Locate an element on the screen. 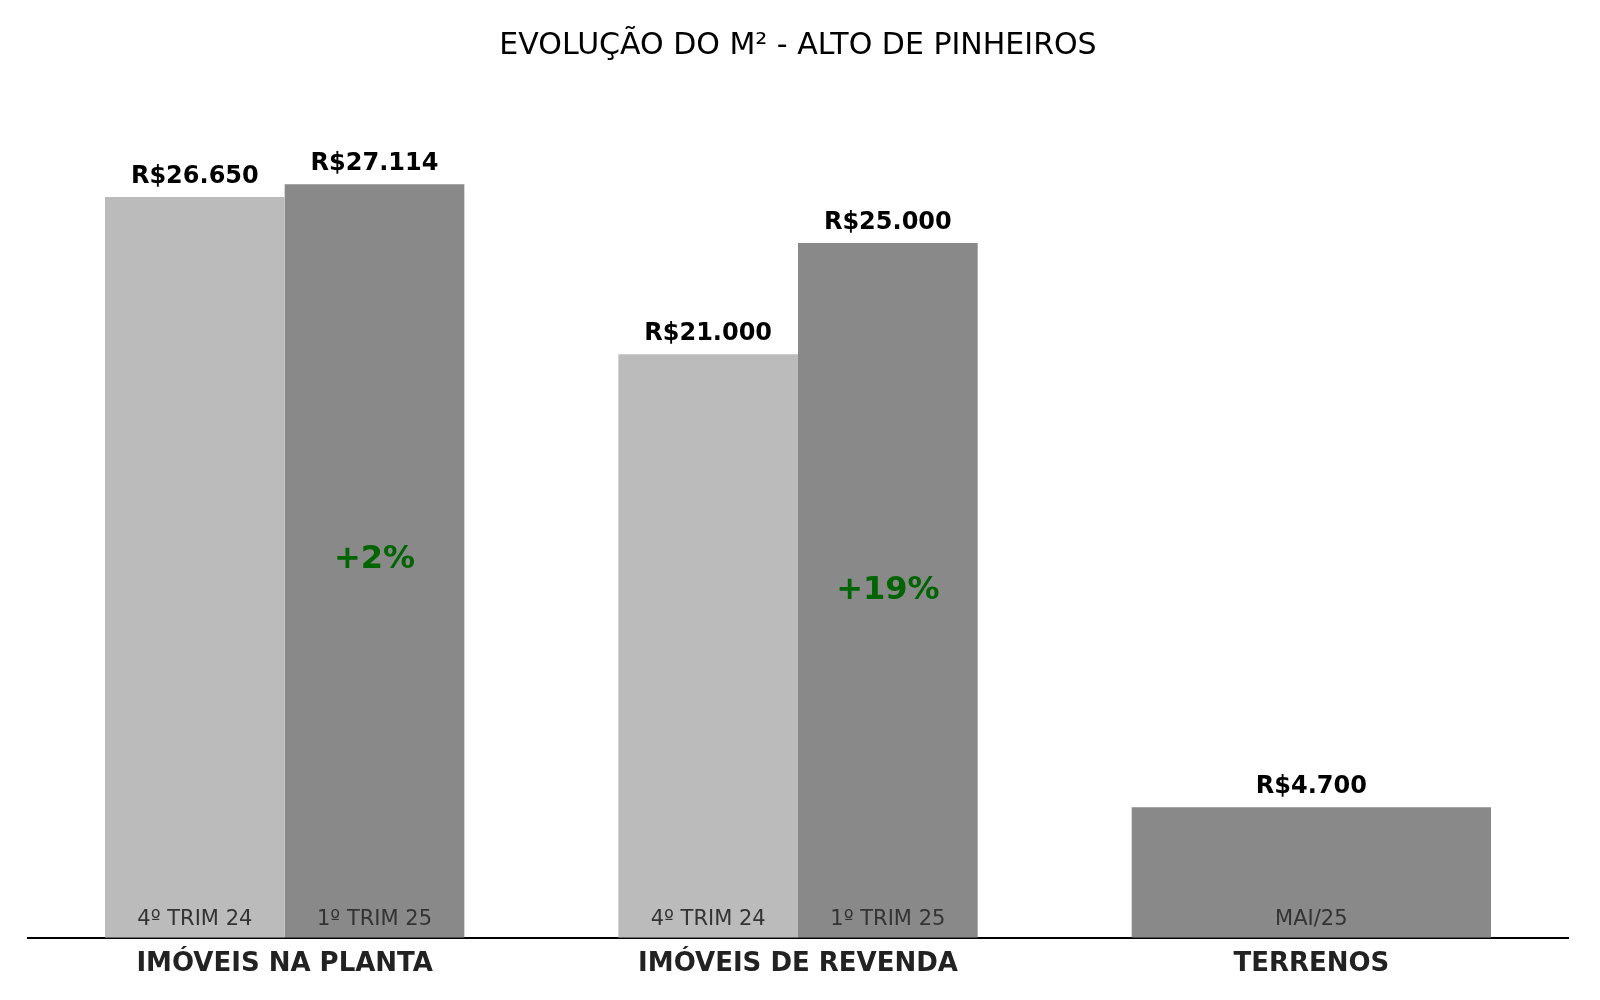  series-label: 4º TRIM 24 is located at coordinates (195, 917).